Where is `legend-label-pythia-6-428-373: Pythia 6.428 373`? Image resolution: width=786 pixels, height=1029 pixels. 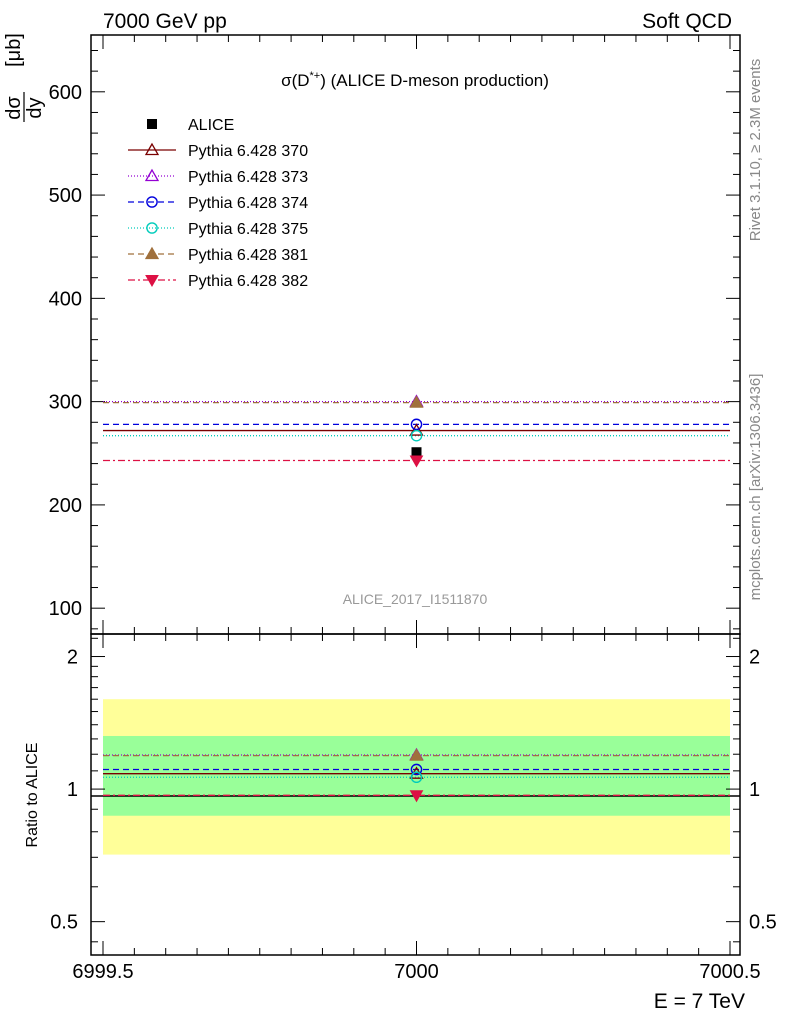
legend-label-pythia-6-428-373: Pythia 6.428 373 is located at coordinates (248, 177).